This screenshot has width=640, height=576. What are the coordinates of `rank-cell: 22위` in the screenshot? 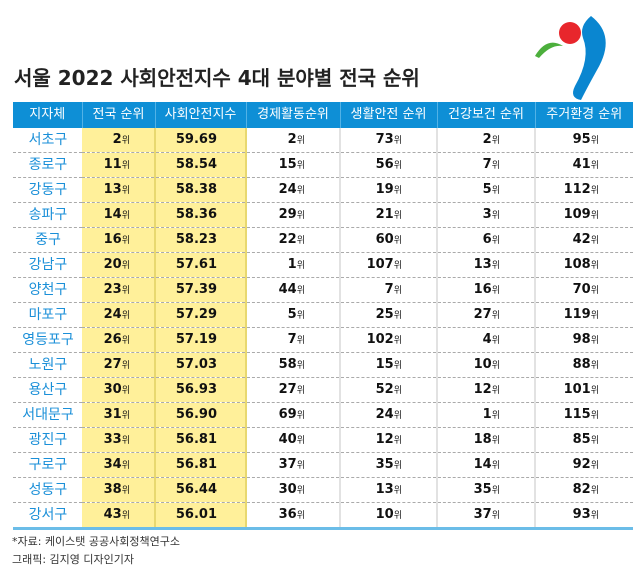 It's located at (293, 240).